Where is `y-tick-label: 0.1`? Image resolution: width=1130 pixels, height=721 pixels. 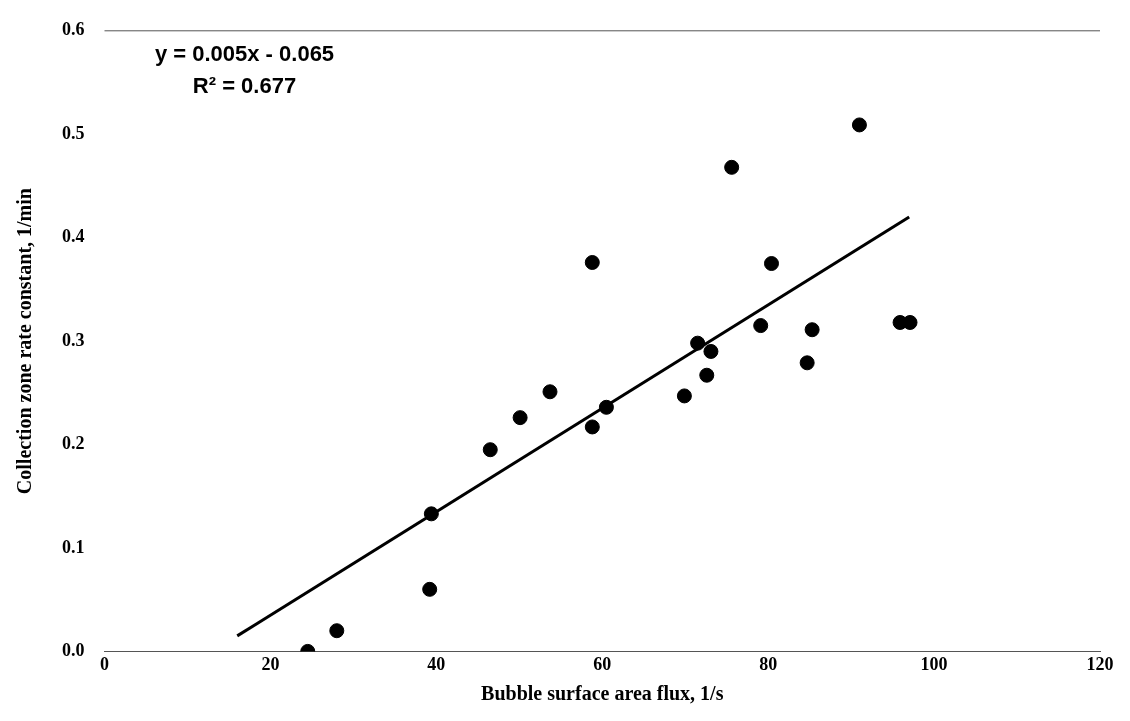 y-tick-label: 0.1 is located at coordinates (73, 546).